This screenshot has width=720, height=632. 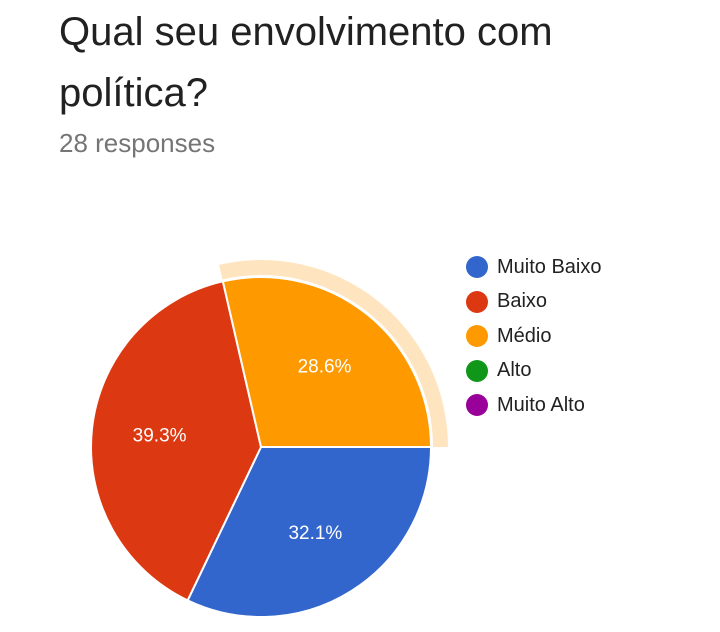 I want to click on legend-item-baixo: Baixo, so click(x=534, y=302).